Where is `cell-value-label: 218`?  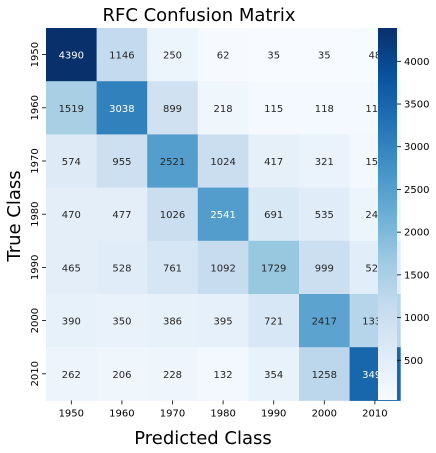
cell-value-label: 218 is located at coordinates (223, 109).